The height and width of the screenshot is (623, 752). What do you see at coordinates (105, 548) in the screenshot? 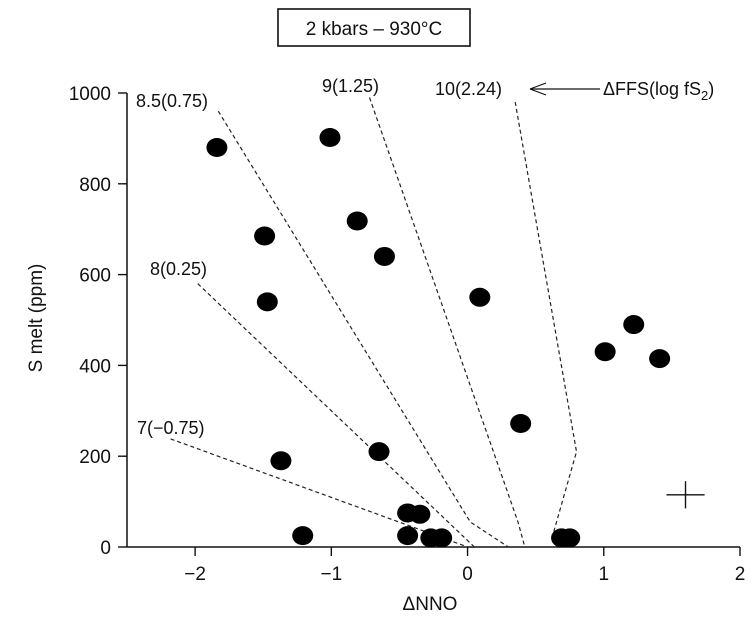
I see `y-tick-label: 0` at bounding box center [105, 548].